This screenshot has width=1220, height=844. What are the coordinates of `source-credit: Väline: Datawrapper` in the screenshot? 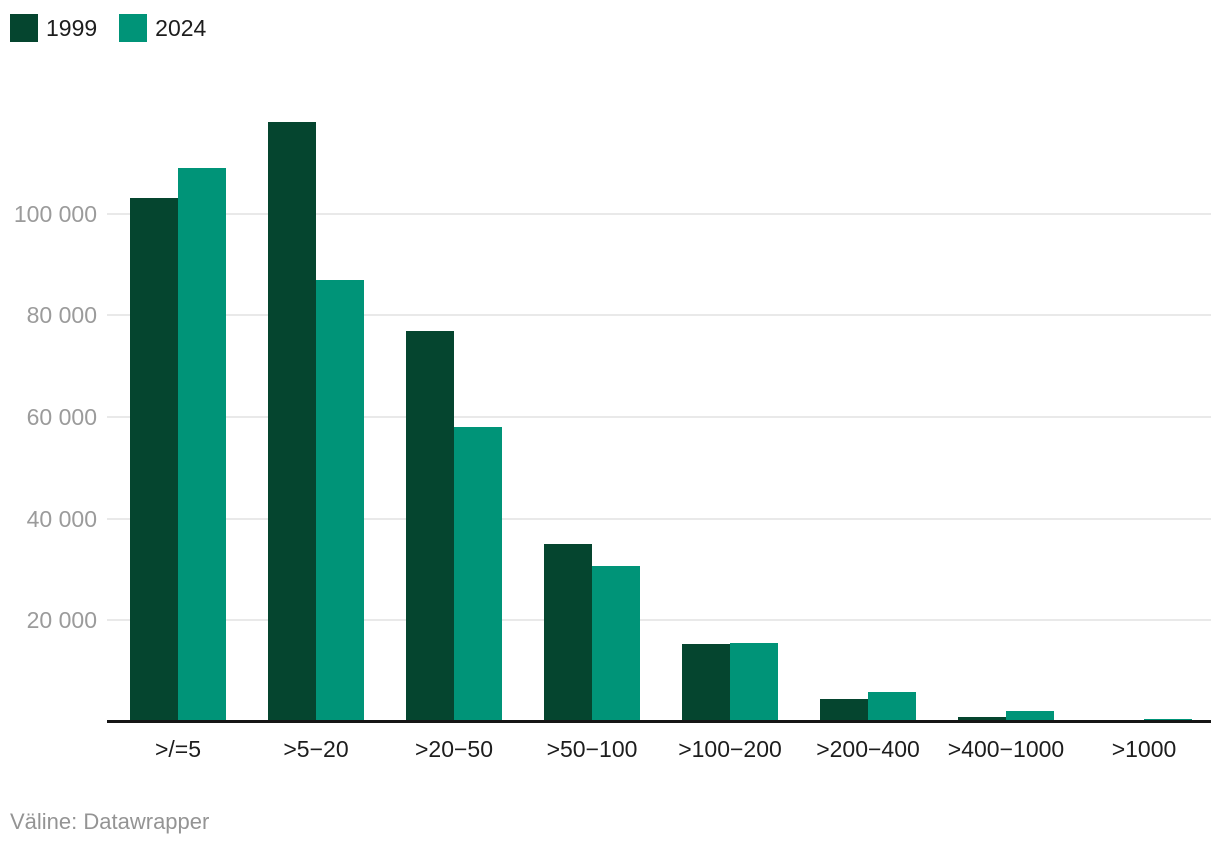 It's located at (110, 821).